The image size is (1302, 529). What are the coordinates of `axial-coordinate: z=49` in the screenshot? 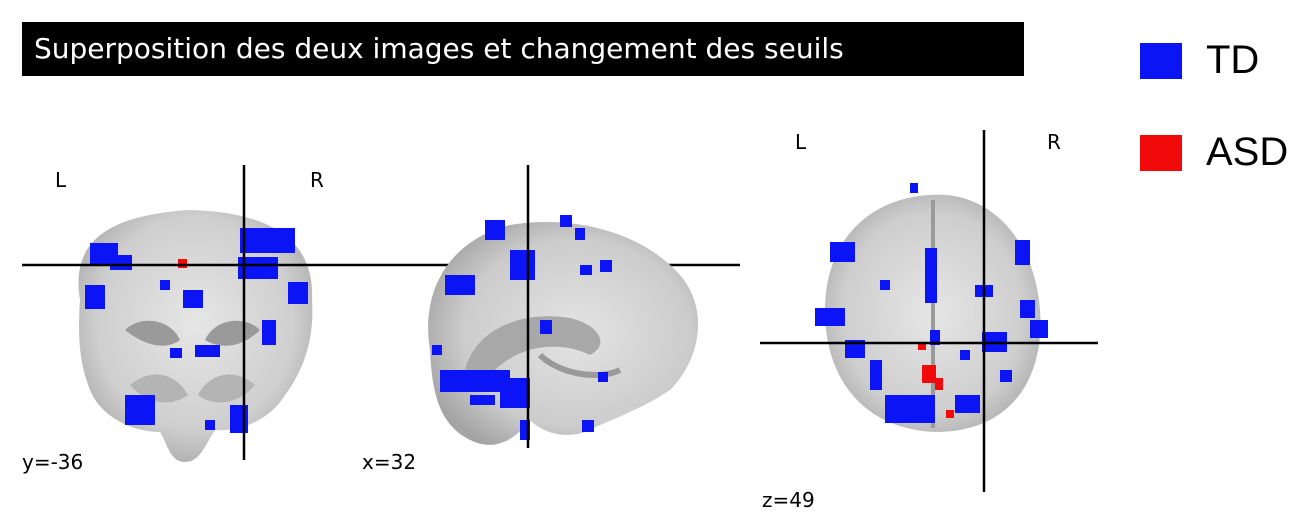 It's located at (788, 500).